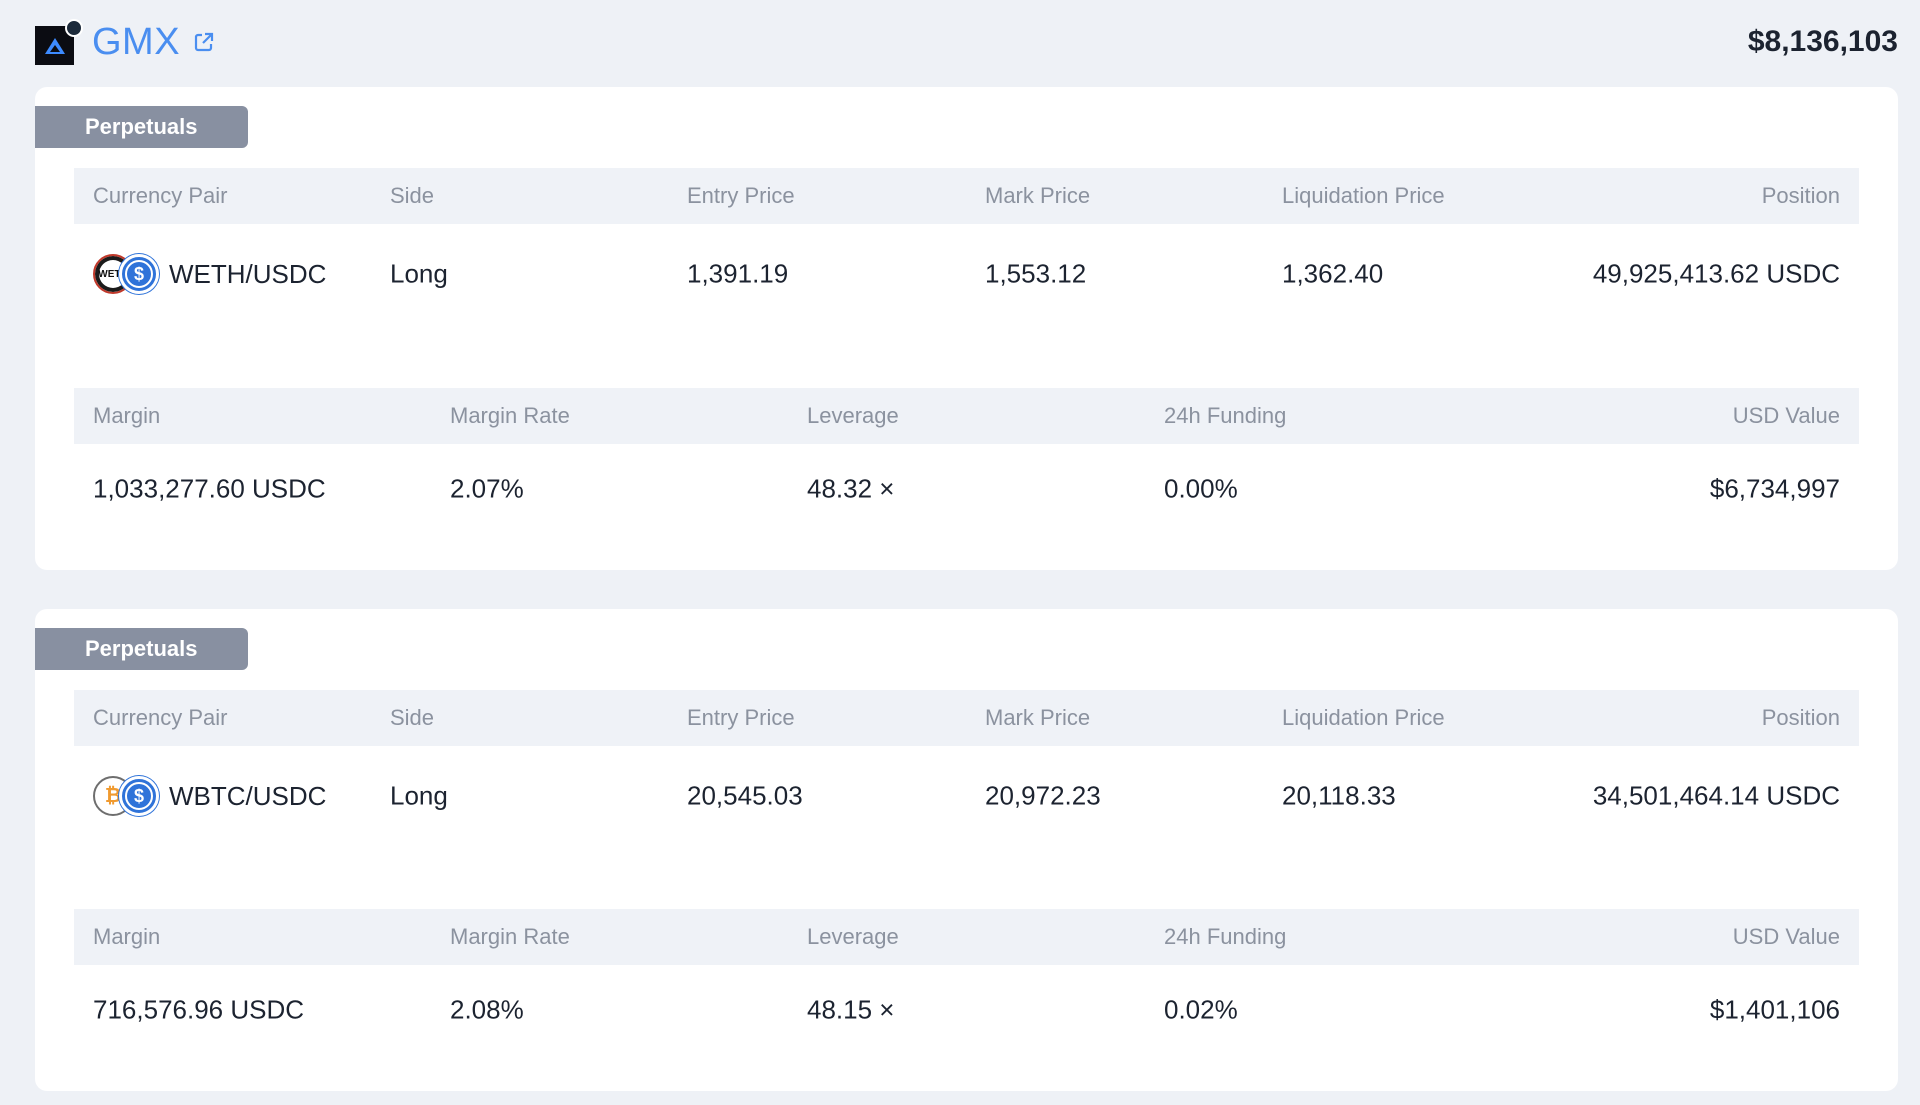 This screenshot has height=1105, width=1920. Describe the element at coordinates (1036, 273) in the screenshot. I see `mark-price-value: 1,553.12` at that location.